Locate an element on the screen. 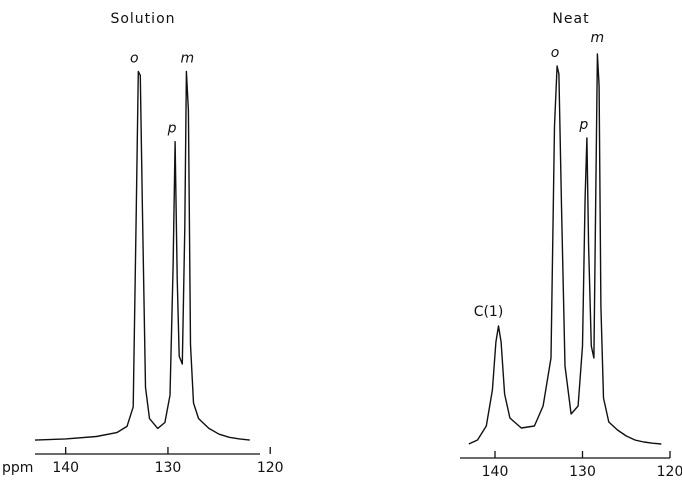  ppm-axis-label: ppm is located at coordinates (17, 468).